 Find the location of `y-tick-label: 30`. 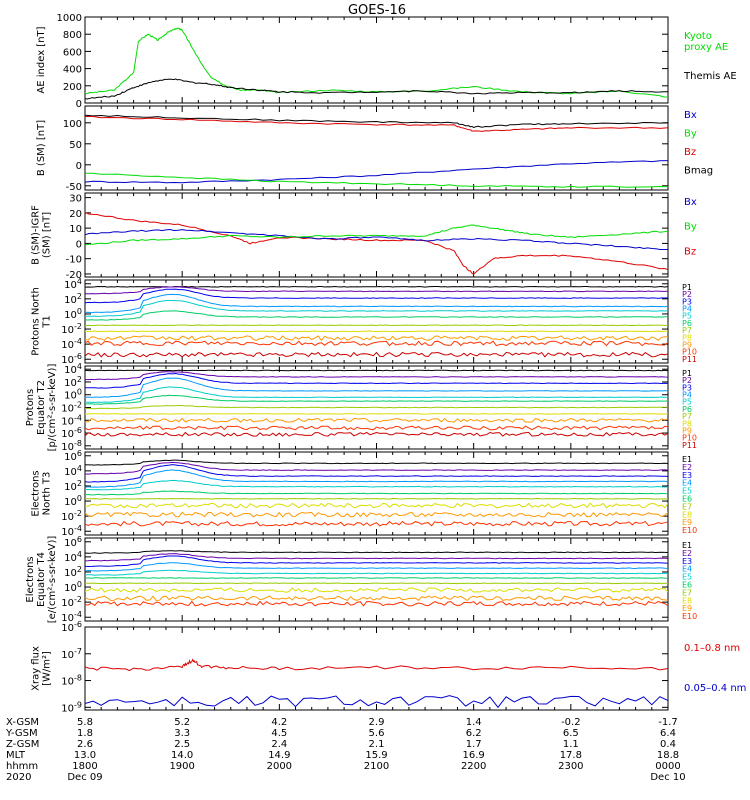

y-tick-label: 30 is located at coordinates (75, 199).